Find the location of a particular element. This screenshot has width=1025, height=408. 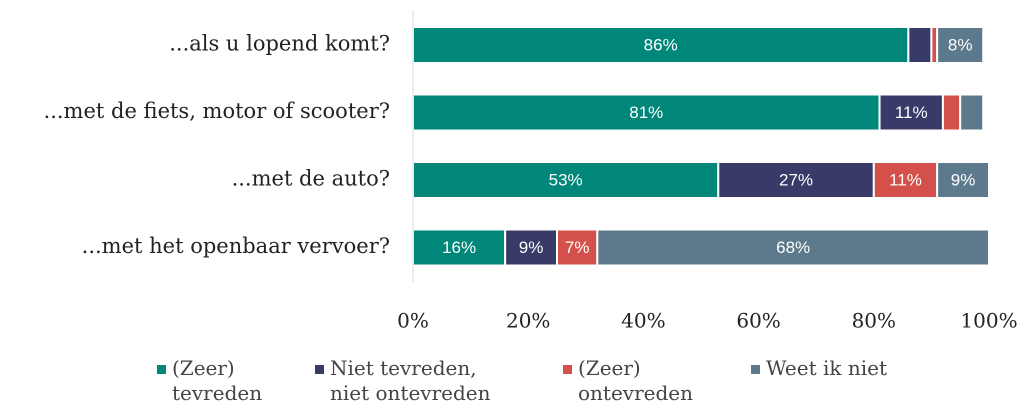

legend-label: (Zeer) ontevreden is located at coordinates (636, 380).